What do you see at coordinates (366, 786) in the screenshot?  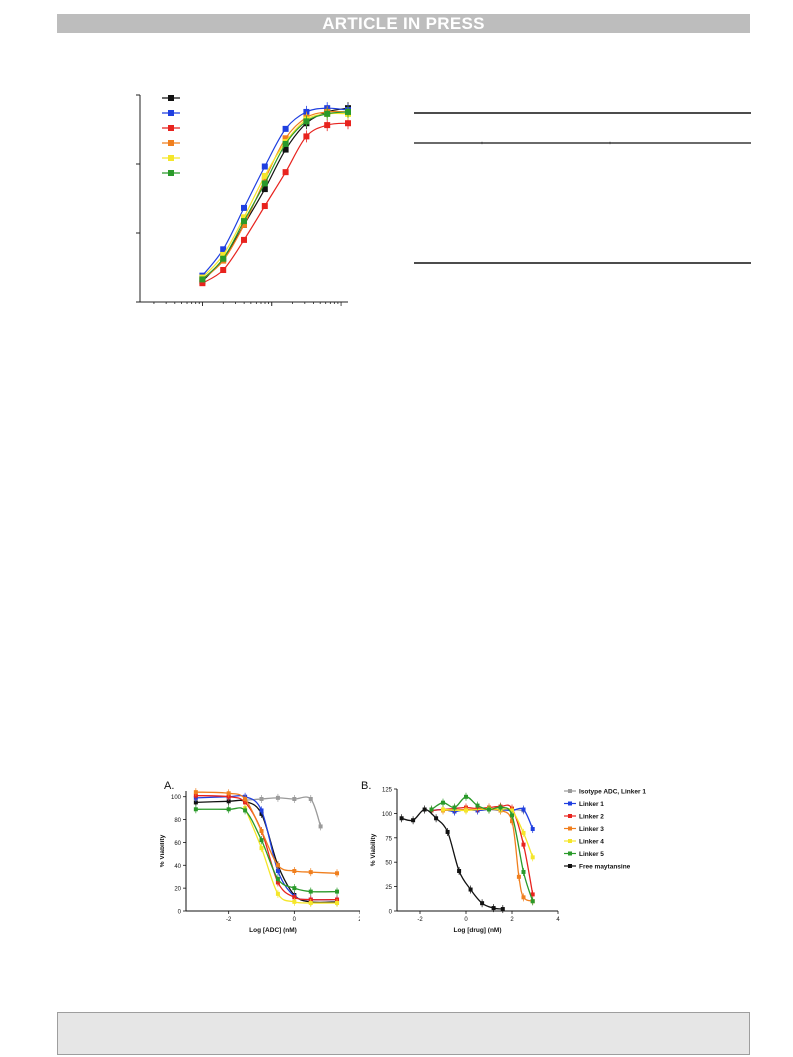 I see `panel-label: B.` at bounding box center [366, 786].